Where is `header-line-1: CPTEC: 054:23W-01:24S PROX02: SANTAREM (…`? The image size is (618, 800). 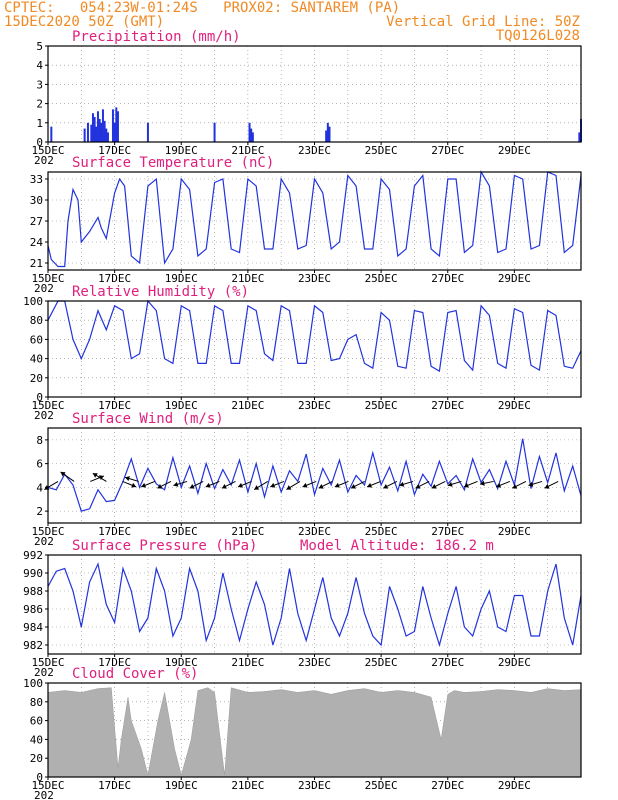
header-line-1: CPTEC: 054:23W-01:24S PROX02: SANTAREM (… is located at coordinates (202, 8).